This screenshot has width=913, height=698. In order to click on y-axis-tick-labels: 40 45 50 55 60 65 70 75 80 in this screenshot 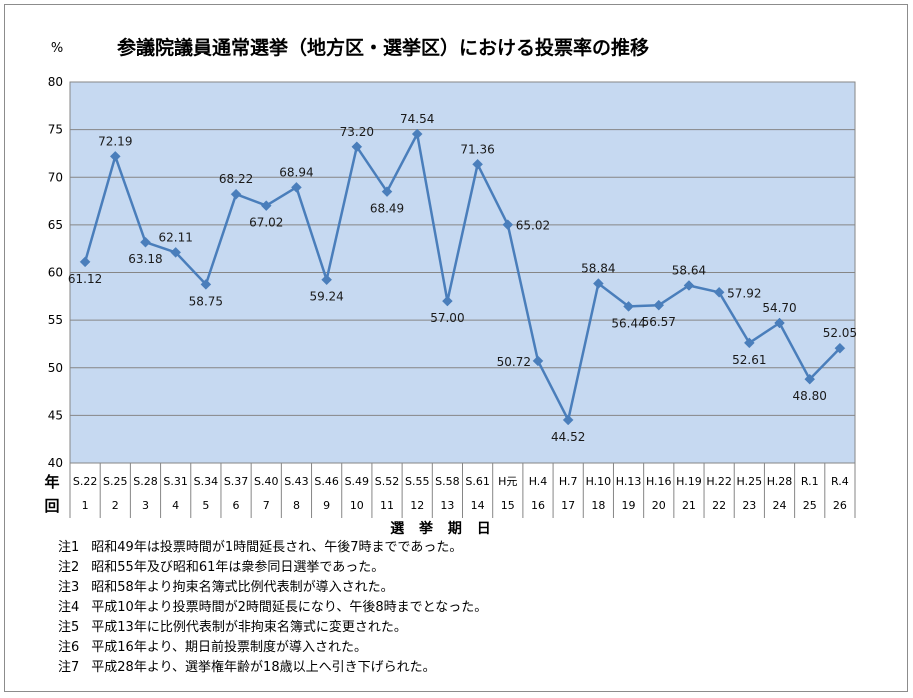, I will do `click(55, 272)`.